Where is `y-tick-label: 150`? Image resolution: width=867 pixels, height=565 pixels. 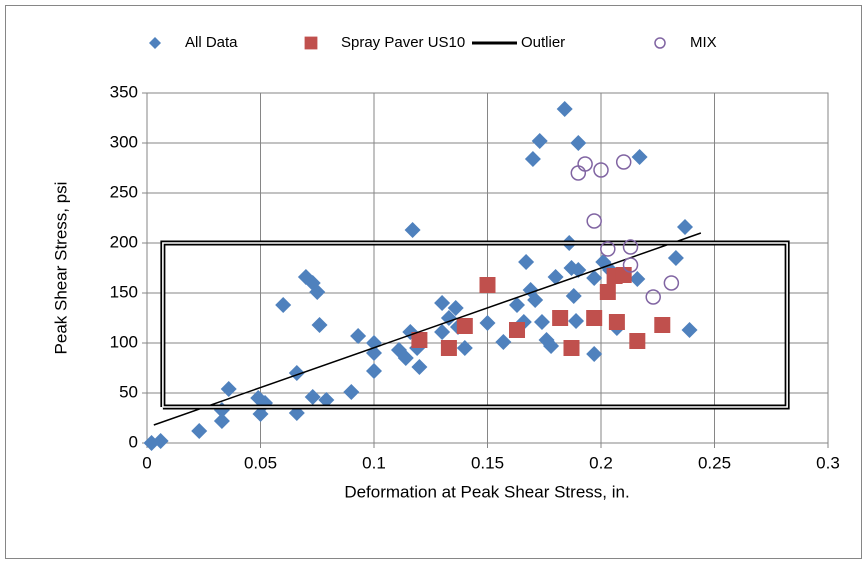
y-tick-label: 150 is located at coordinates (124, 291).